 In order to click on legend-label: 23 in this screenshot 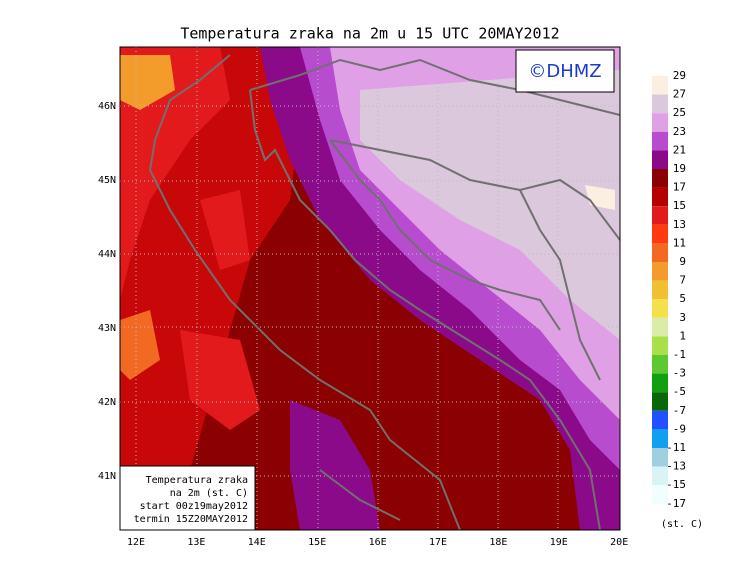, I will do `click(679, 131)`.